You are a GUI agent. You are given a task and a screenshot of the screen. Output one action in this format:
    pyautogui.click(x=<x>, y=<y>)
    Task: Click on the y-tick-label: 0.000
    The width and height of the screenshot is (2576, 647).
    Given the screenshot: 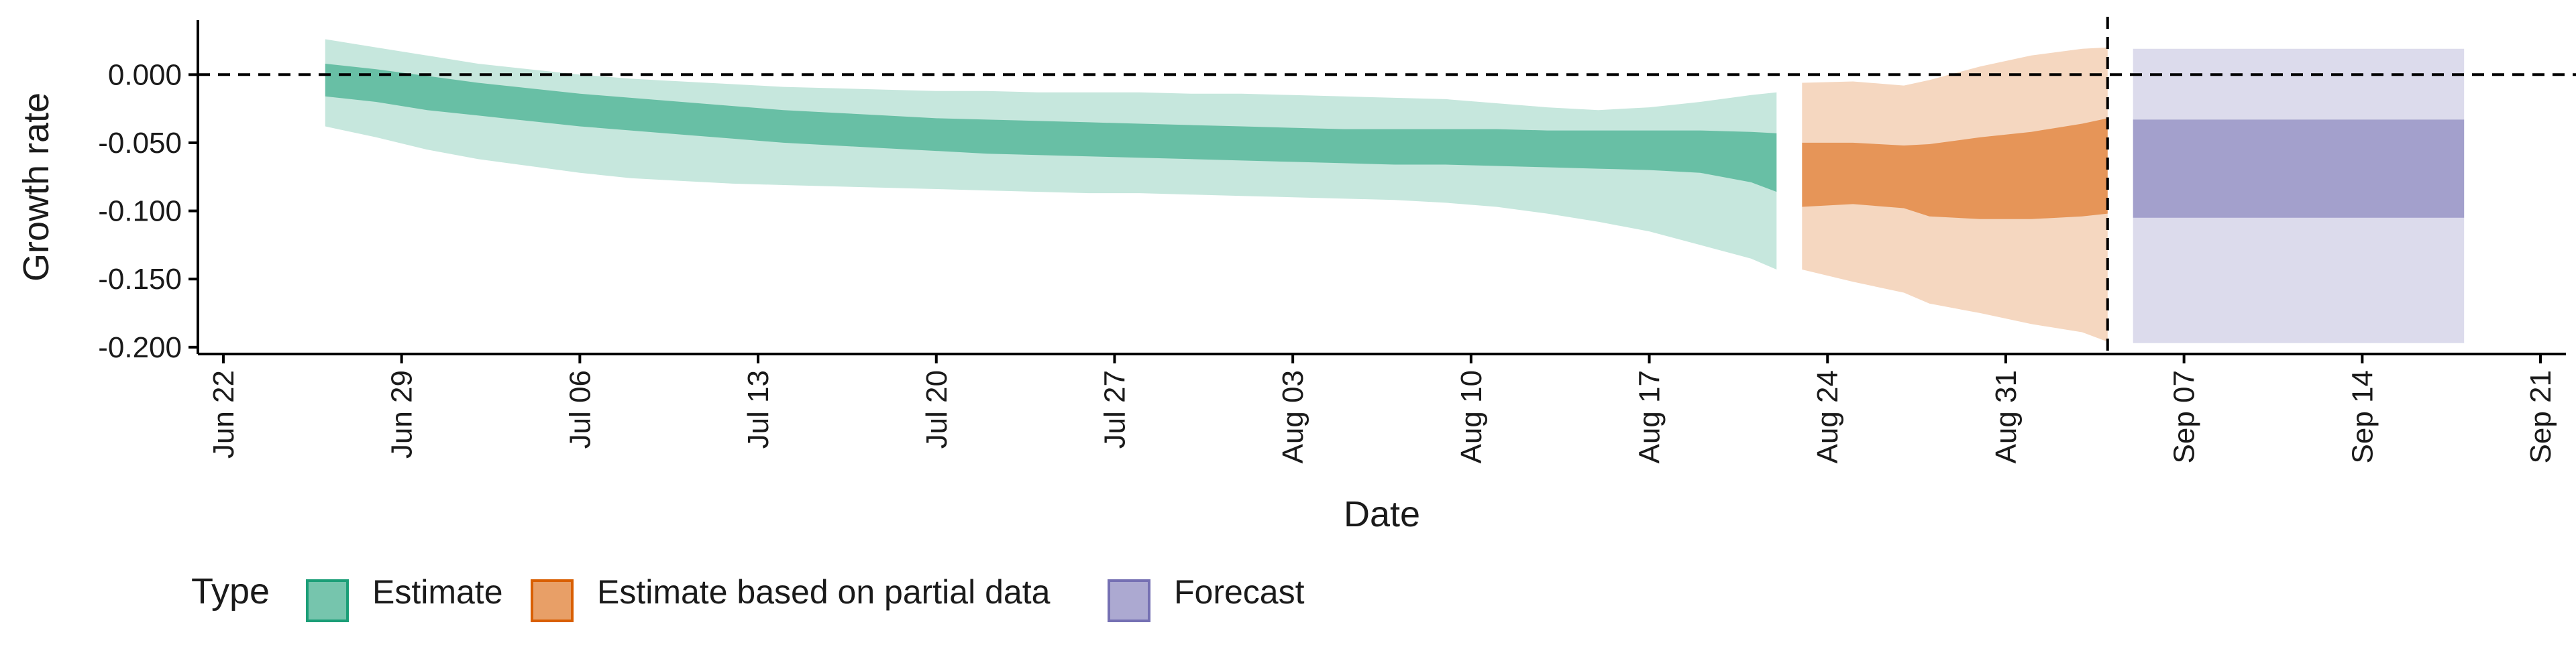 What is the action you would take?
    pyautogui.click(x=145, y=74)
    